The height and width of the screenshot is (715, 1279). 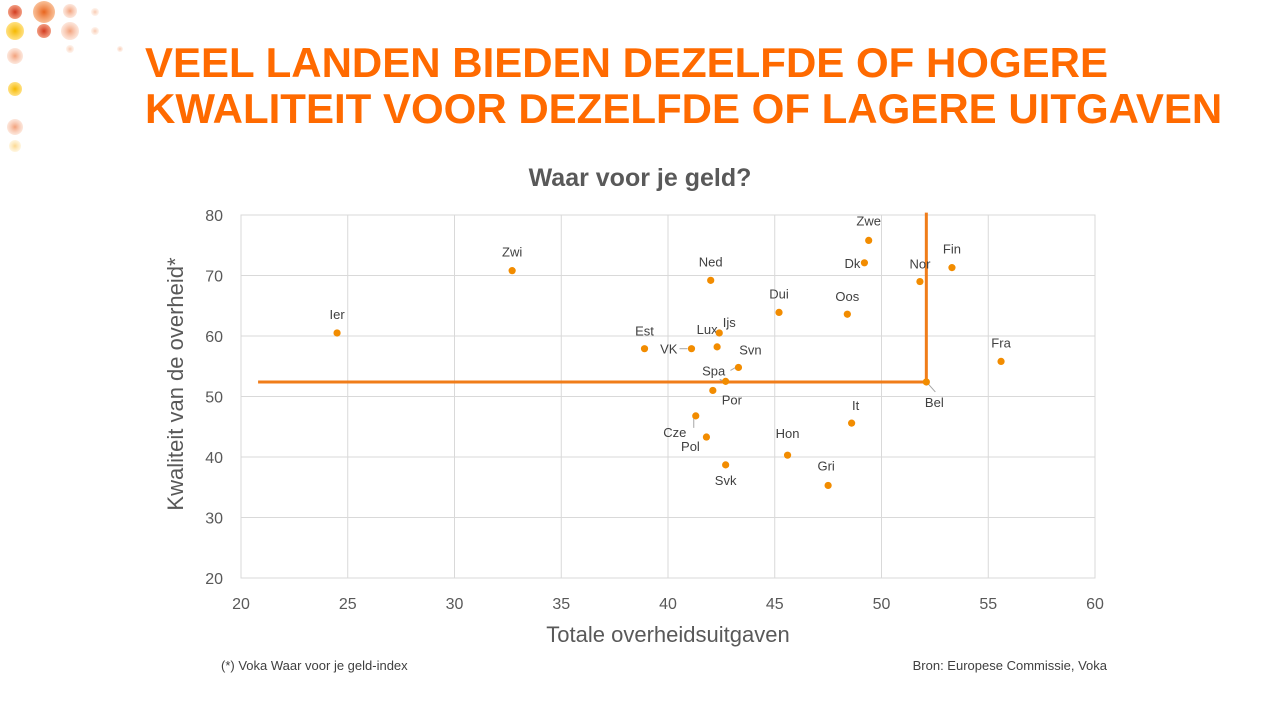 I want to click on data-label: Dui, so click(x=779, y=293).